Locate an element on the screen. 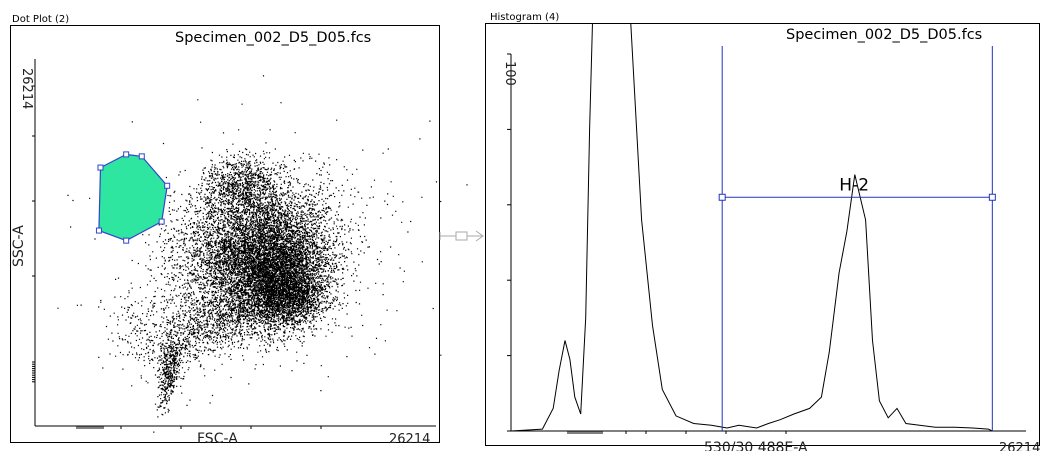 Image resolution: width=1049 pixels, height=451 pixels. marker-h2-label: H-2 is located at coordinates (854, 185).